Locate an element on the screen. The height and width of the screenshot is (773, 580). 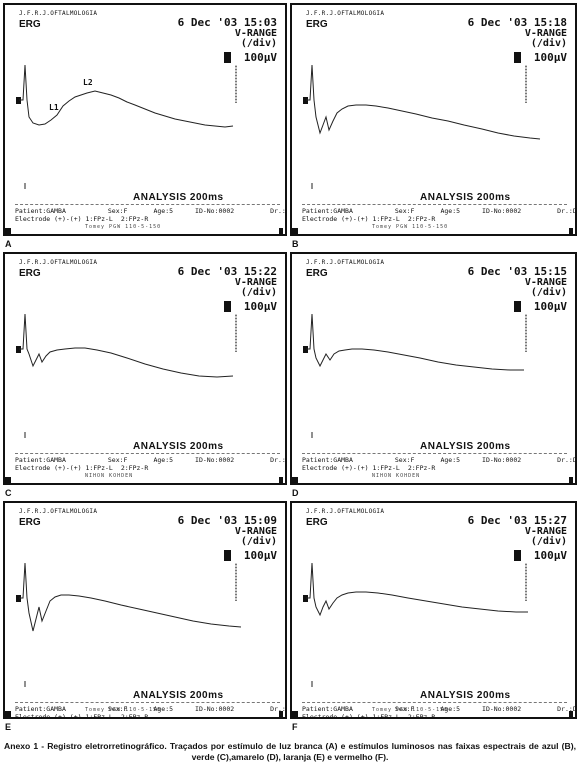
record-date: 6 Dec '03 15:09 is located at coordinates (227, 520).